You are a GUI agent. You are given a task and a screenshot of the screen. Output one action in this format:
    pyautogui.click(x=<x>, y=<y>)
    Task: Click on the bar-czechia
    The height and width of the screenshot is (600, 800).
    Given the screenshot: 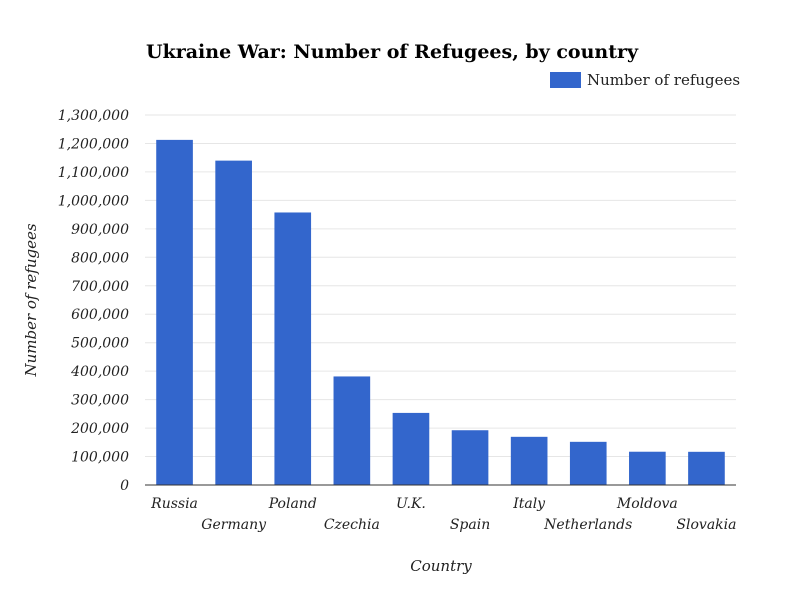 What is the action you would take?
    pyautogui.click(x=352, y=430)
    